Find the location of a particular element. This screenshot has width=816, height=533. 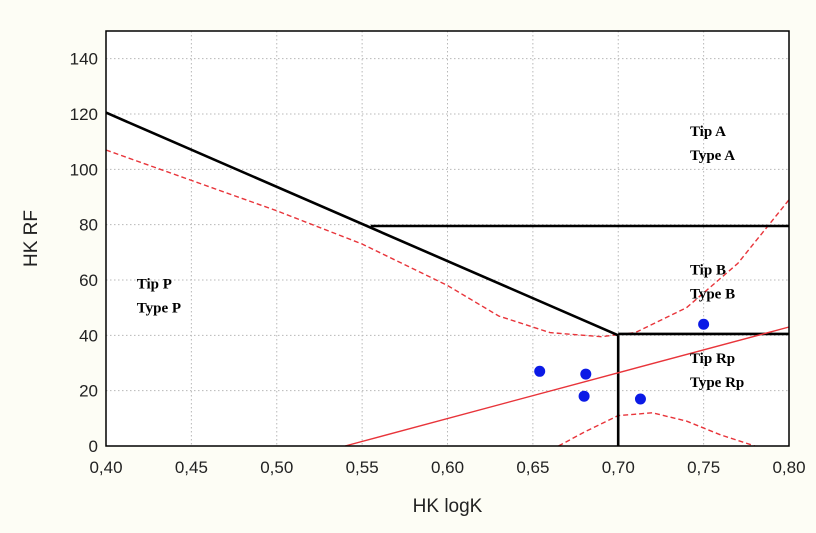

y-axis-title: HK RF is located at coordinates (31, 238).